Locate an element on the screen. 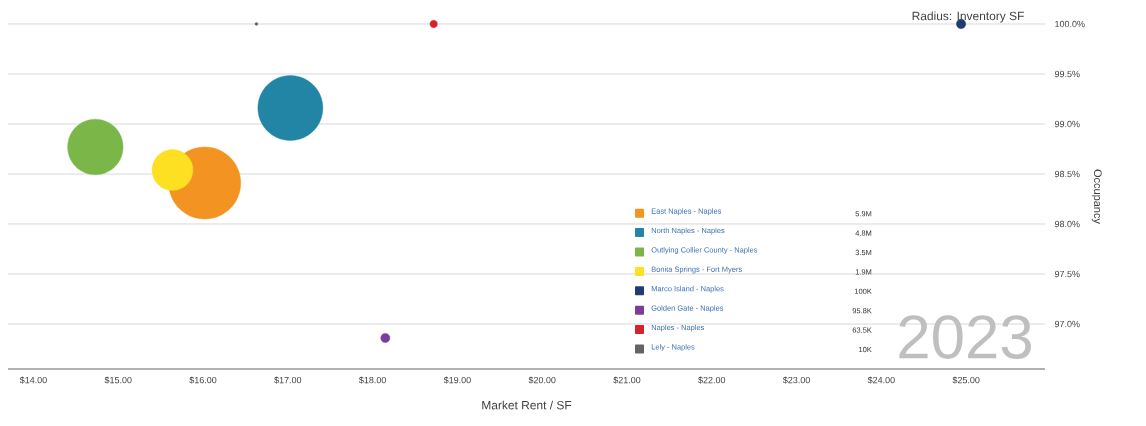  x-tick-label: $24.00 is located at coordinates (881, 380).